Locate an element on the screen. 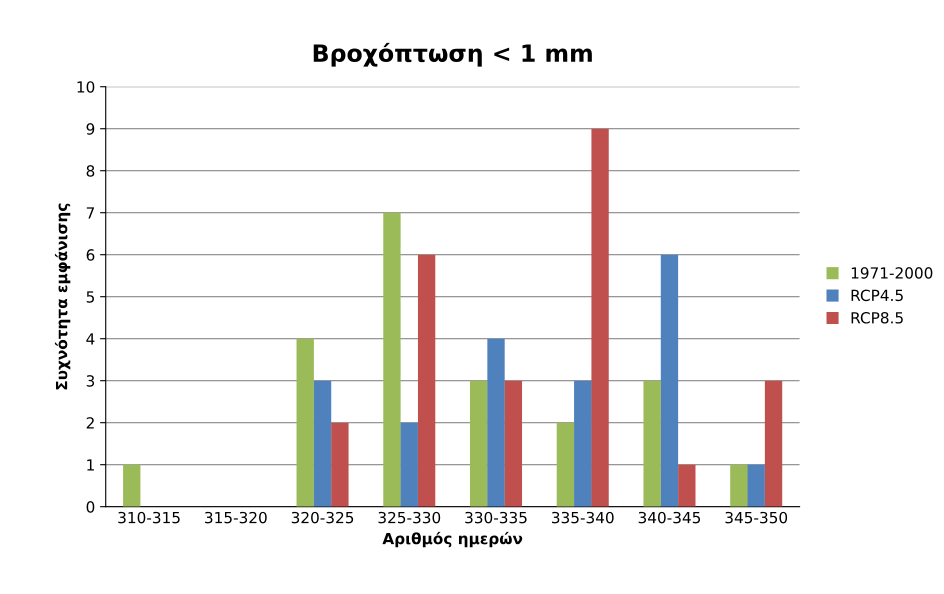  x-axis-title: Αριθμός ημερών is located at coordinates (452, 540).